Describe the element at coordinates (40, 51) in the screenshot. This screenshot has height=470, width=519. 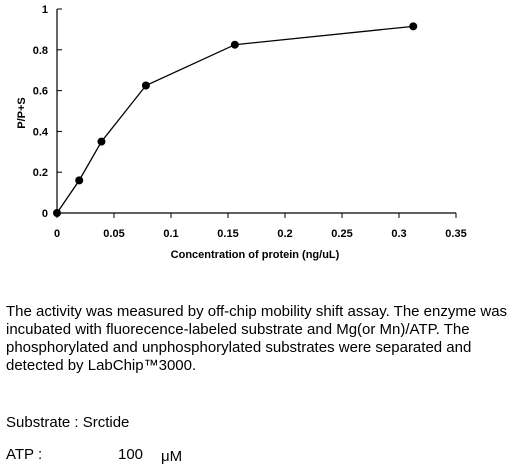
I see `y-tick-label: 0.8` at that location.